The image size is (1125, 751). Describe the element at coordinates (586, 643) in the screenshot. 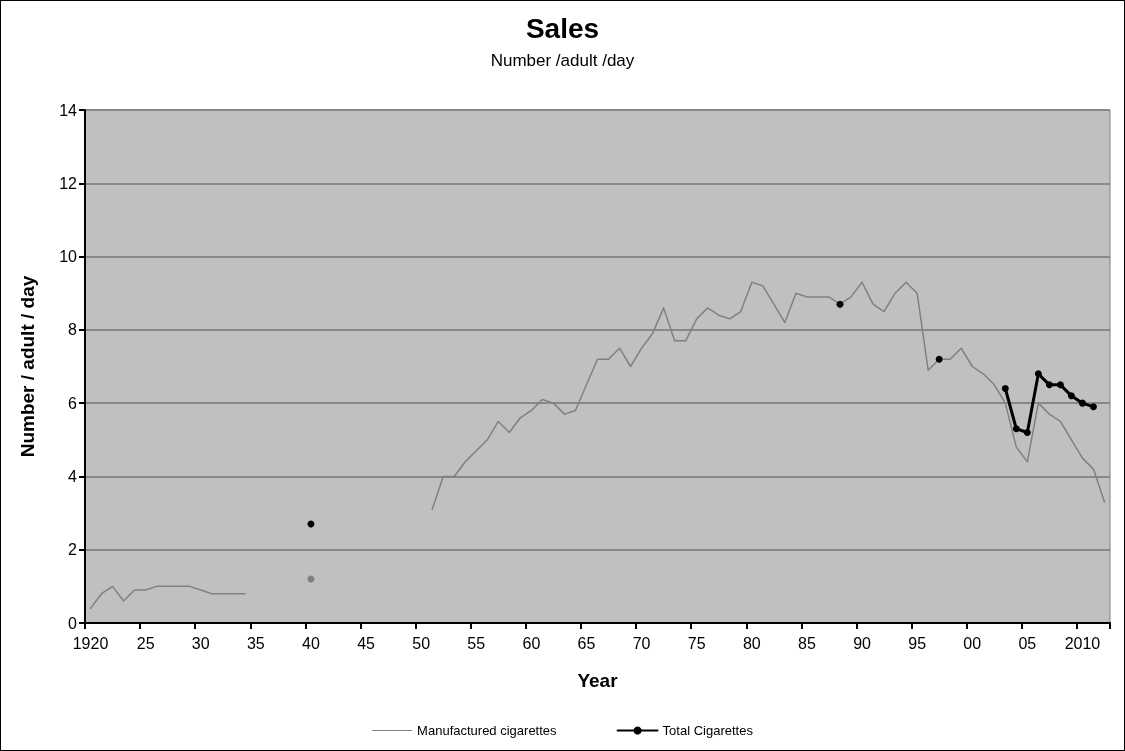

I see `x-tick-label: 65` at that location.